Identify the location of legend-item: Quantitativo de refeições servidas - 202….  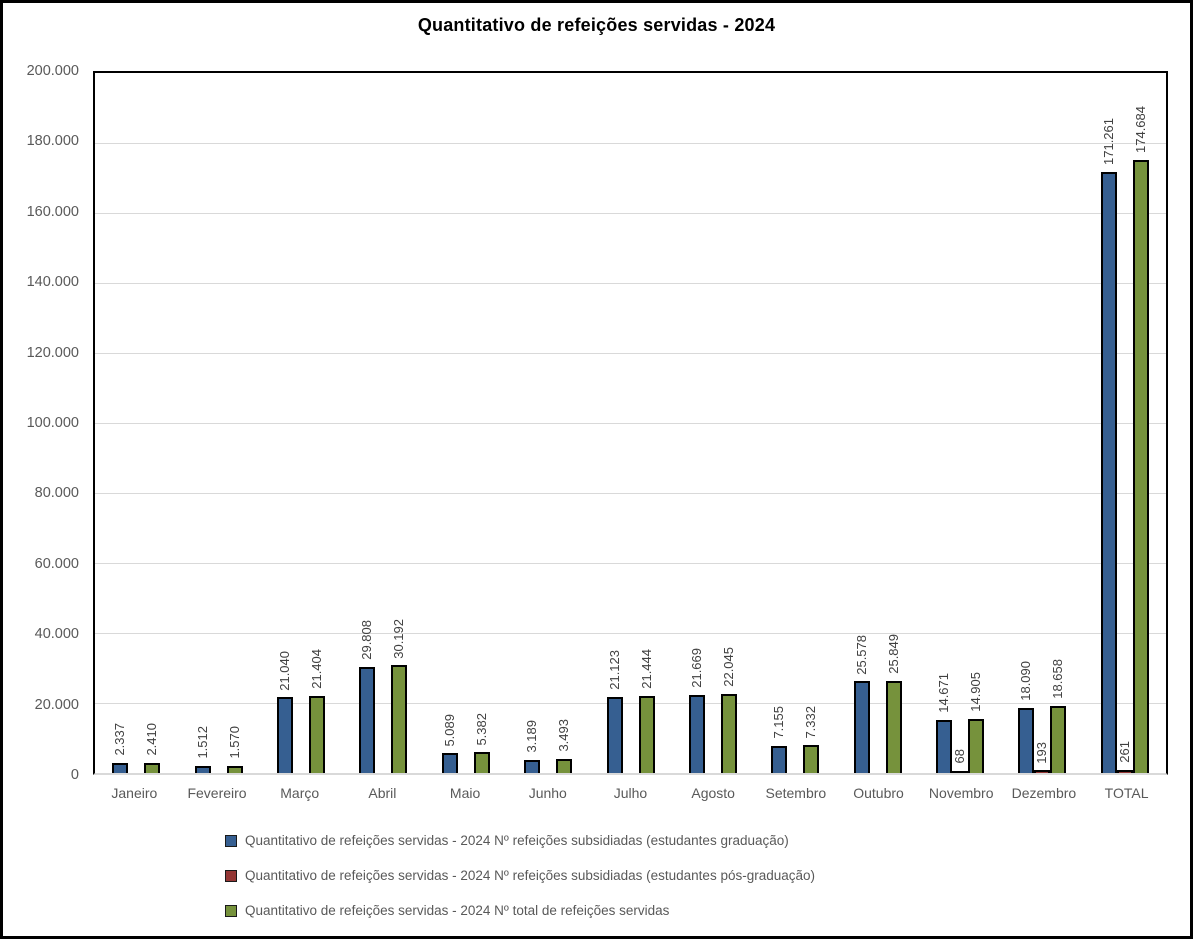
(520, 911).